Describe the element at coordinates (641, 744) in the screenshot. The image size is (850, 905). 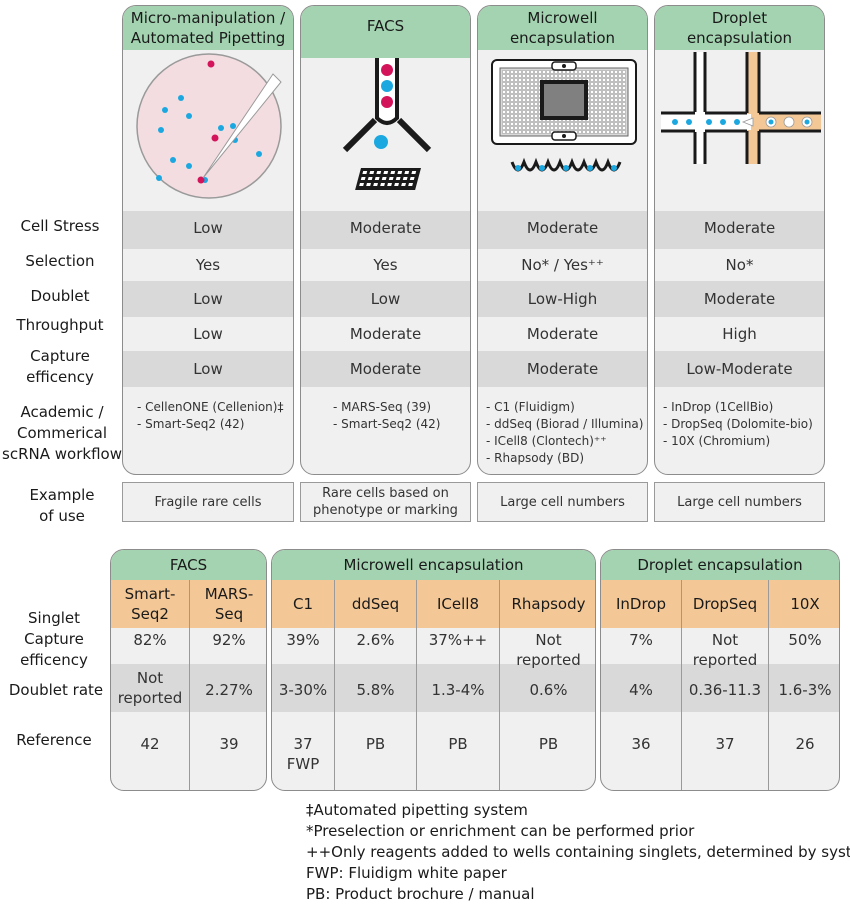
I see `table-cell-reference: 36` at that location.